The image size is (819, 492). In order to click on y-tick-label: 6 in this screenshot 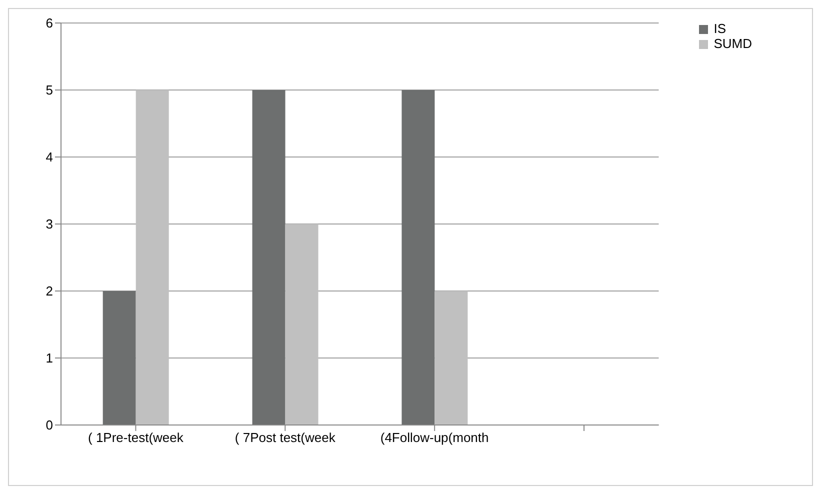, I will do `click(49, 23)`.